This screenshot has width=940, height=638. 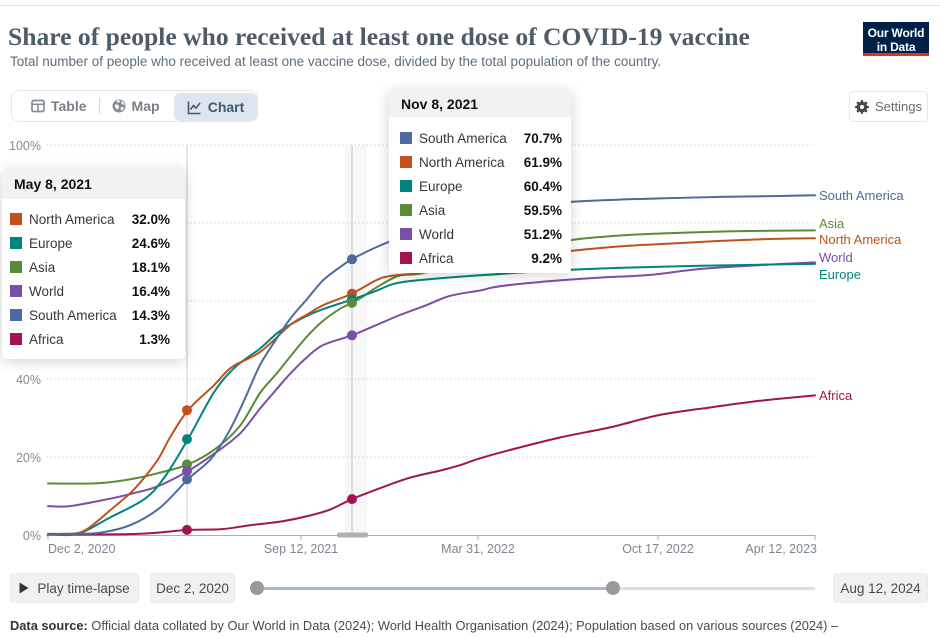 What do you see at coordinates (840, 274) in the screenshot?
I see `svg-text: Europe` at bounding box center [840, 274].